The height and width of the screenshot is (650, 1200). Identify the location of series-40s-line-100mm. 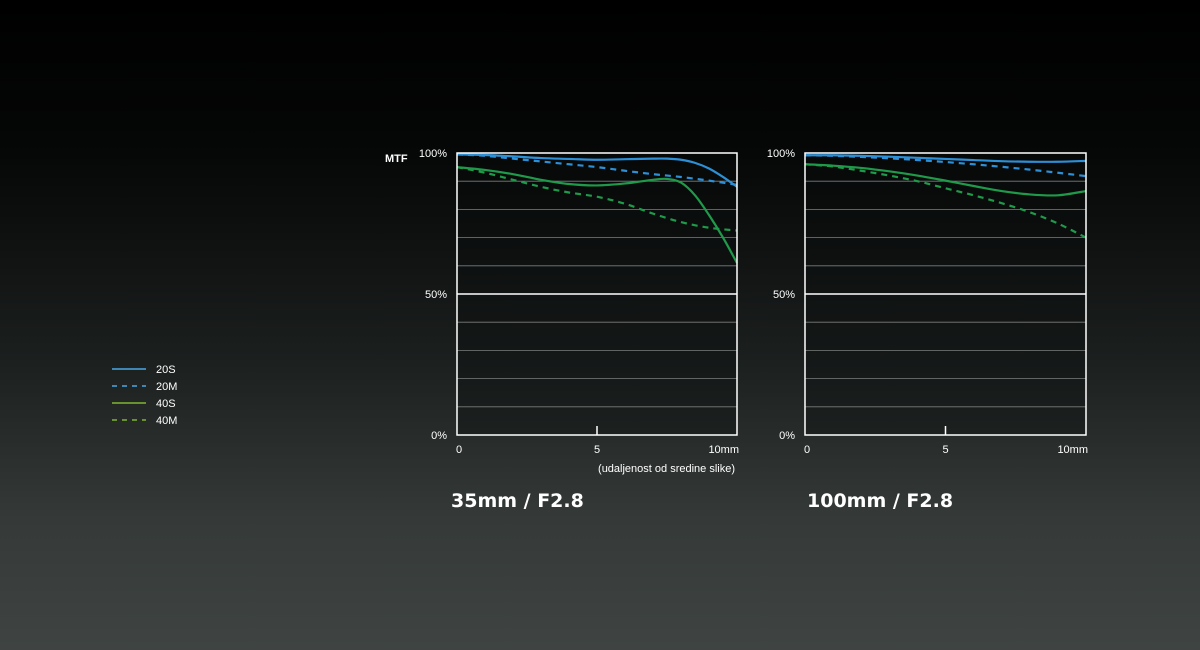
(945, 180).